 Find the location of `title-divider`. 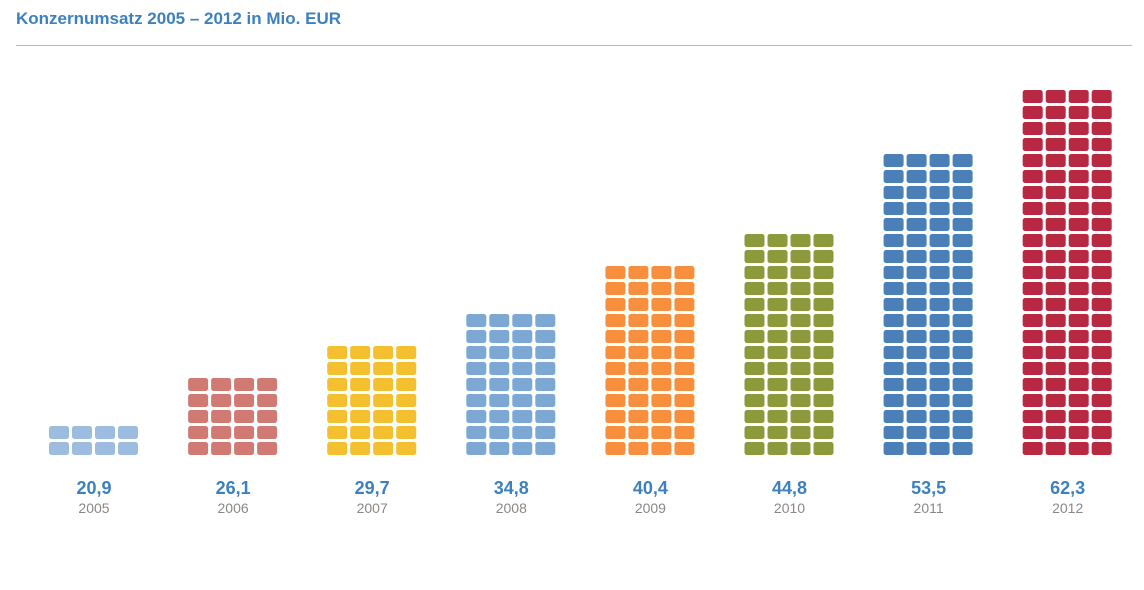

title-divider is located at coordinates (574, 45).